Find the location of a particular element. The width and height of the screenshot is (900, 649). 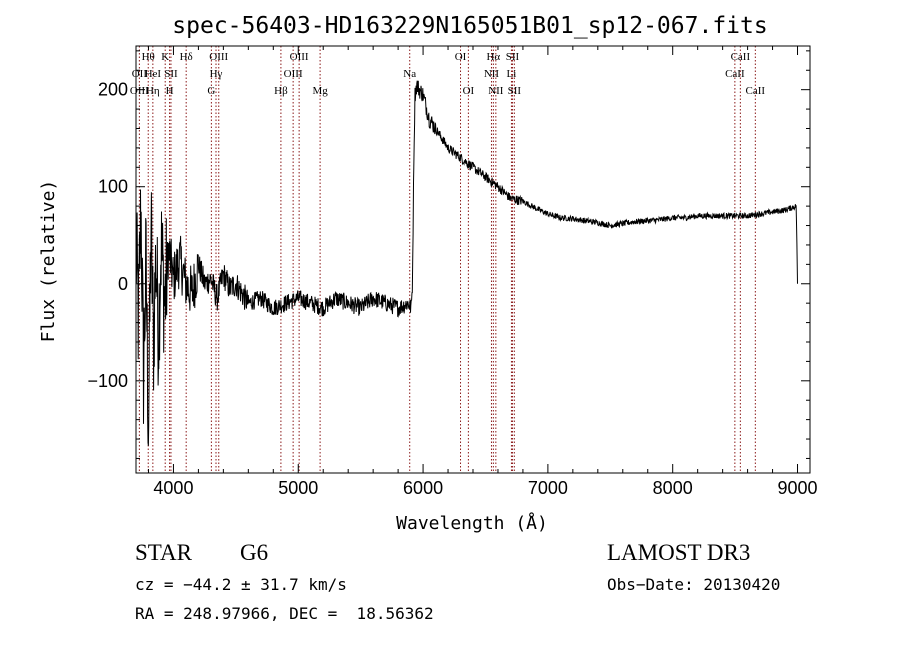

line-label: Hδ is located at coordinates (186, 57).